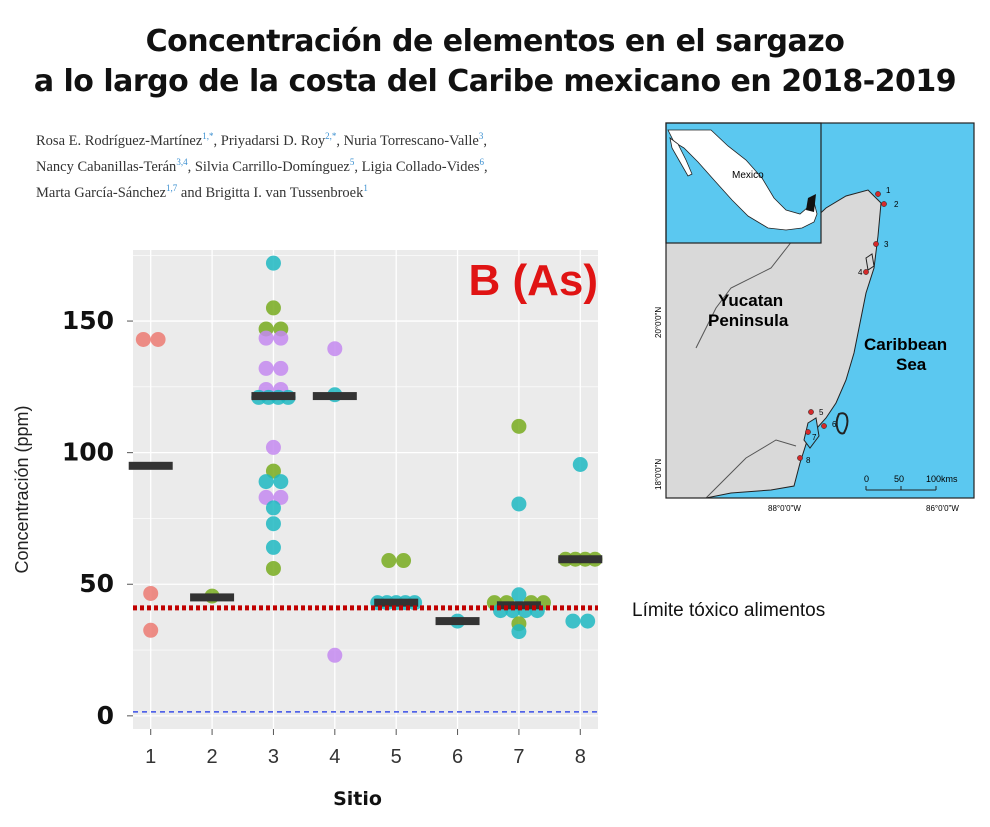 The image size is (990, 827). I want to click on map-site-label: 6, so click(834, 424).